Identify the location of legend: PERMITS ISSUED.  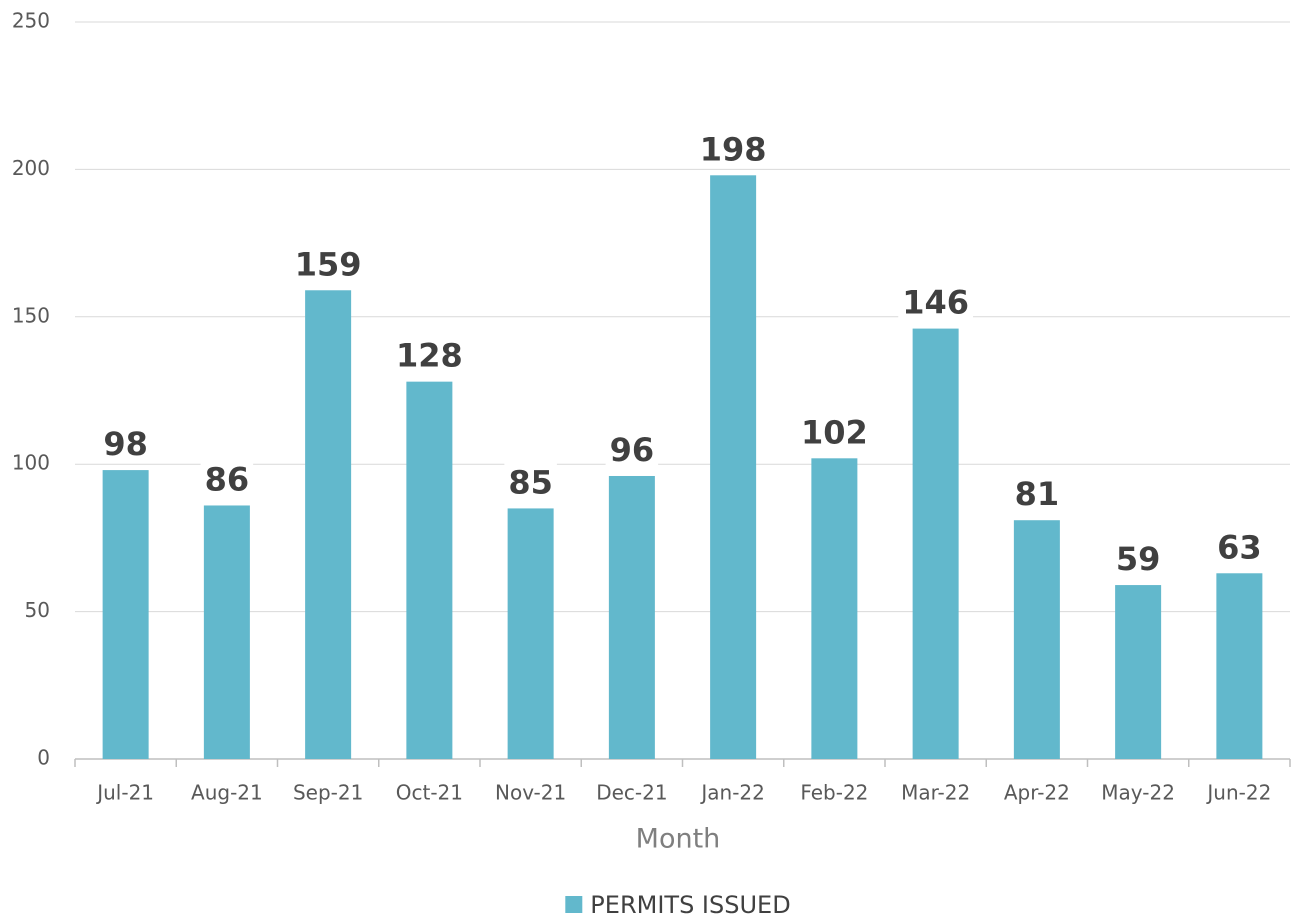
(678, 905).